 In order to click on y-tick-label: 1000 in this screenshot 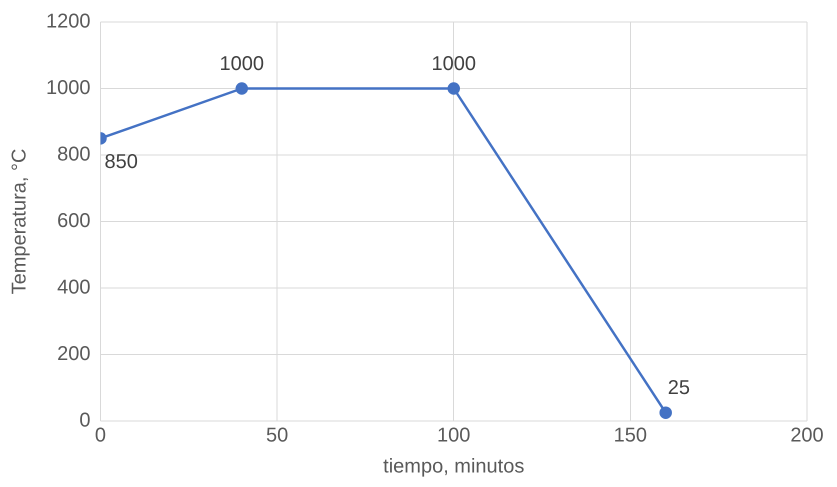, I will do `click(68, 88)`.